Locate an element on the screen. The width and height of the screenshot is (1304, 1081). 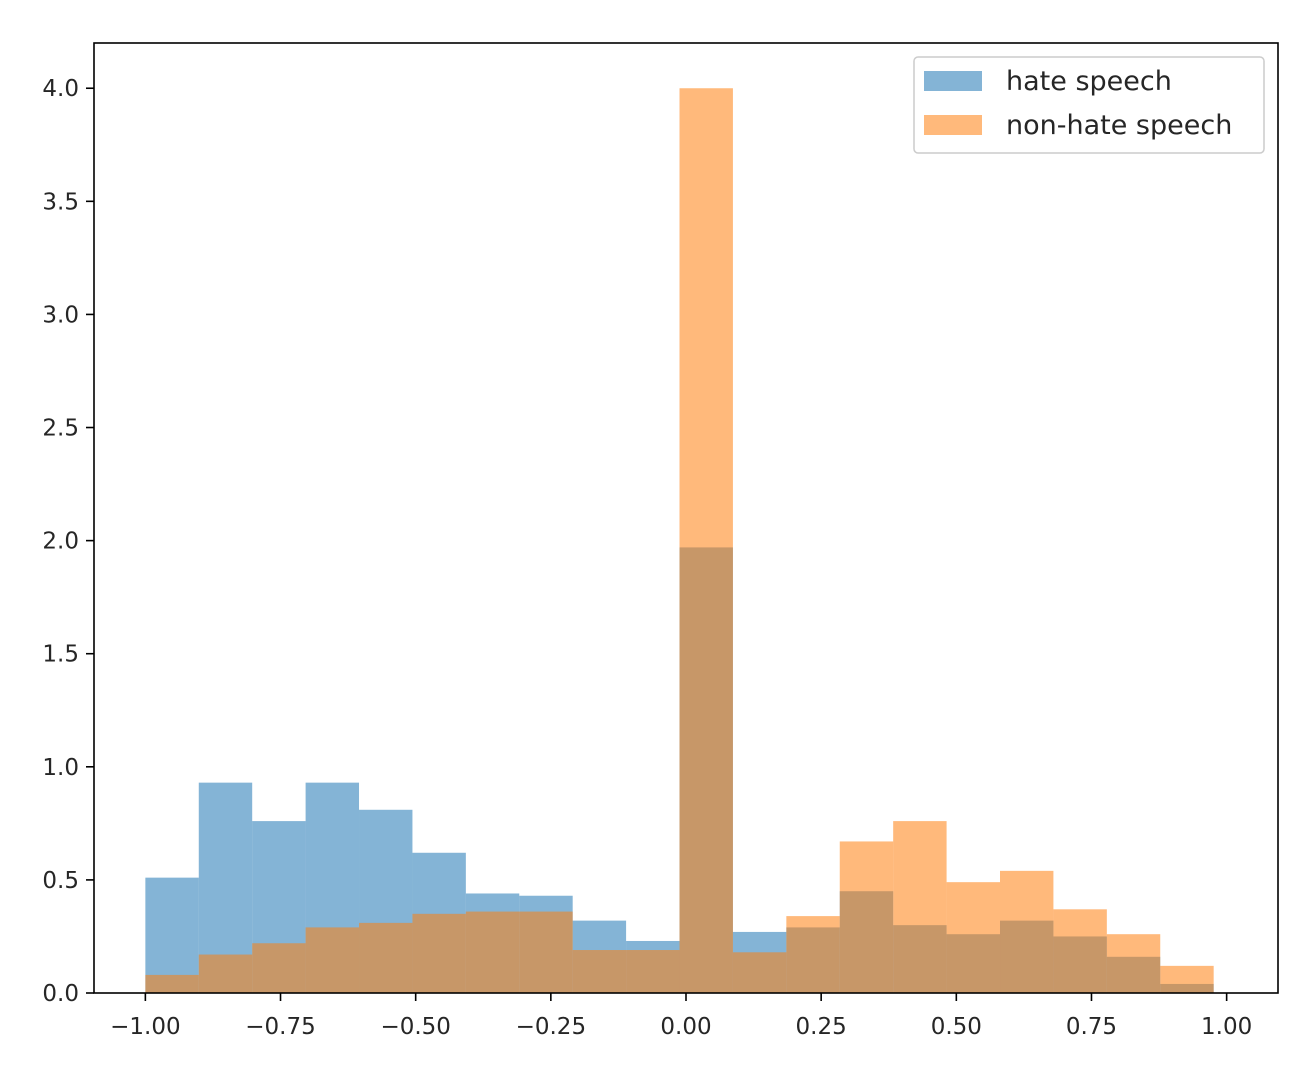
legend: hate speech non-hate speech is located at coordinates (1089, 105).